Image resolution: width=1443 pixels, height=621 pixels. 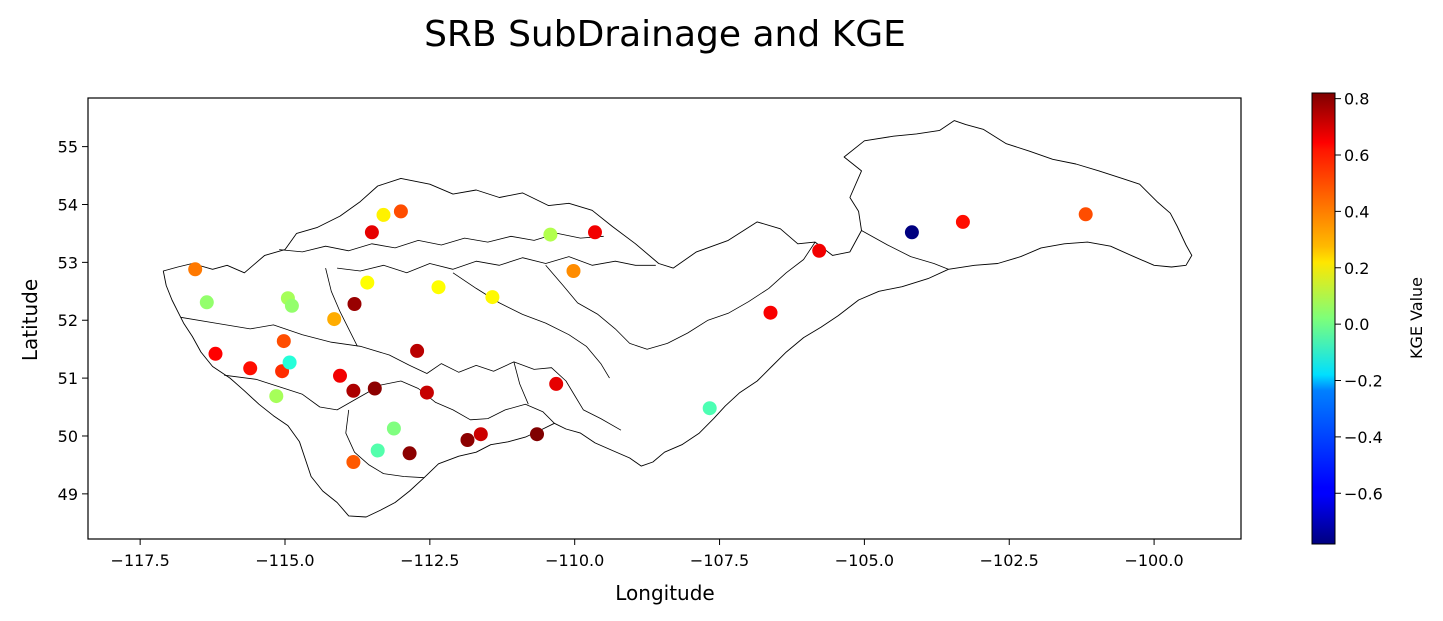 What do you see at coordinates (140, 560) in the screenshot?
I see `x-tick-label: −117.5` at bounding box center [140, 560].